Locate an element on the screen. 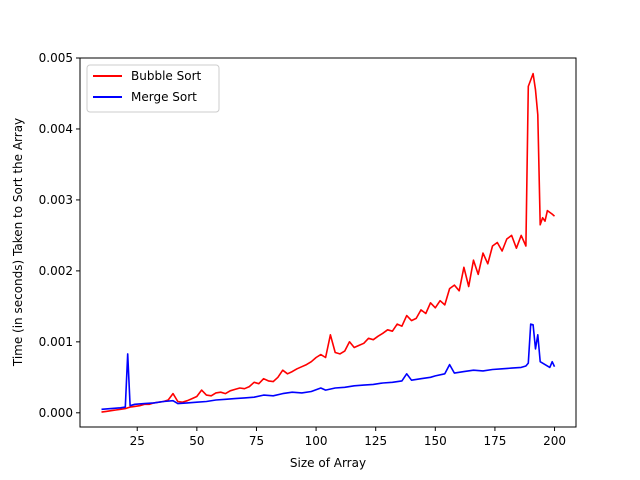 The image size is (640, 480). legend-label-bubble-sort: Bubble Sort is located at coordinates (166, 76).